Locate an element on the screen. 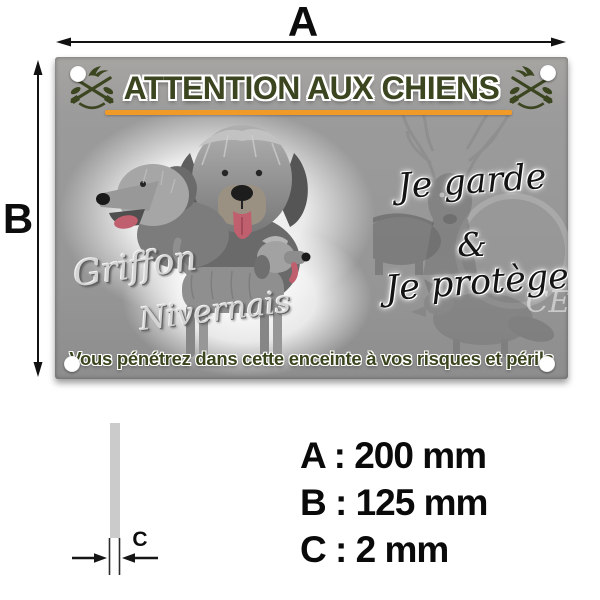 The height and width of the screenshot is (600, 600). wildlife-backdrop-image is located at coordinates (470, 234).